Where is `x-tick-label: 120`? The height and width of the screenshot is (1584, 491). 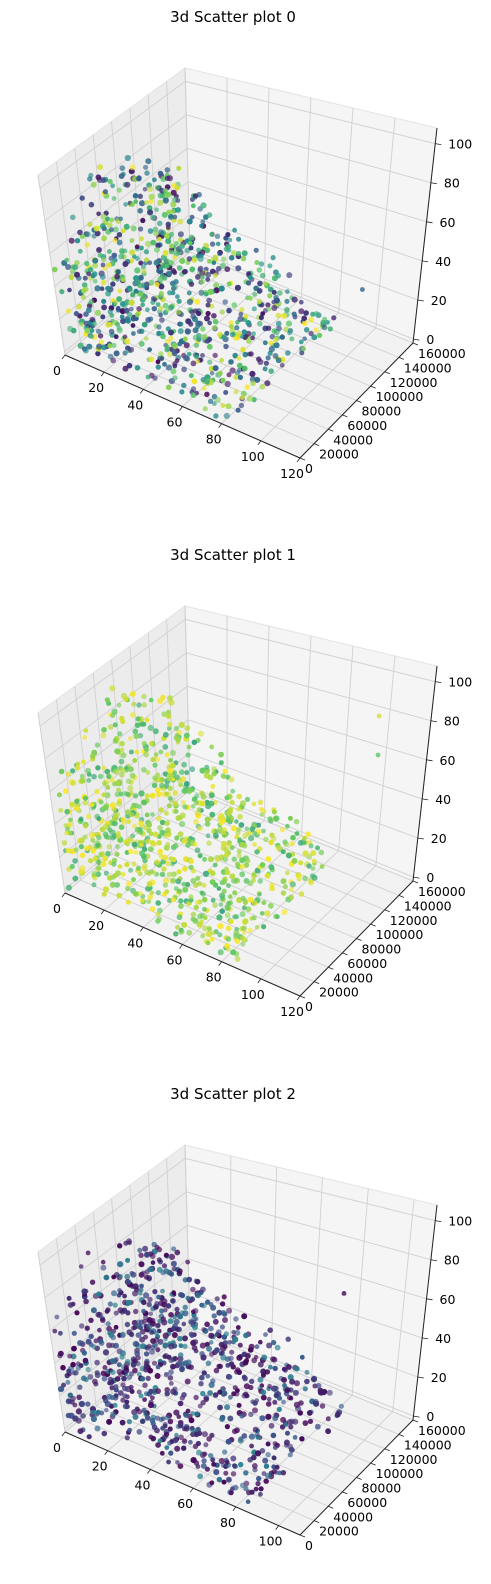 x-tick-label: 120 is located at coordinates (292, 473).